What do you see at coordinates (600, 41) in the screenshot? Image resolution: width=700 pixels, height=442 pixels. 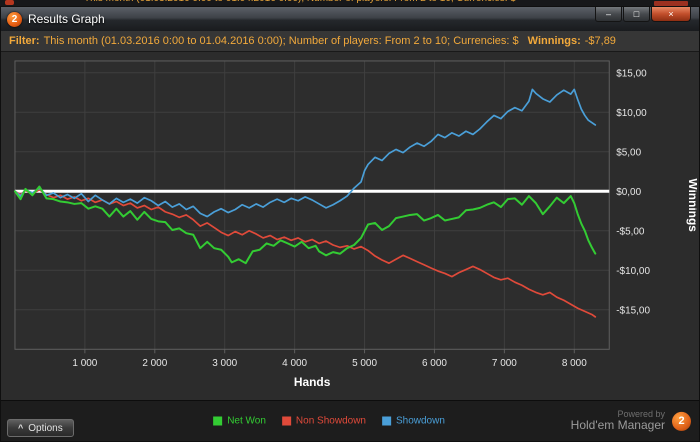 I see `winnings-value: -$7,89` at bounding box center [600, 41].